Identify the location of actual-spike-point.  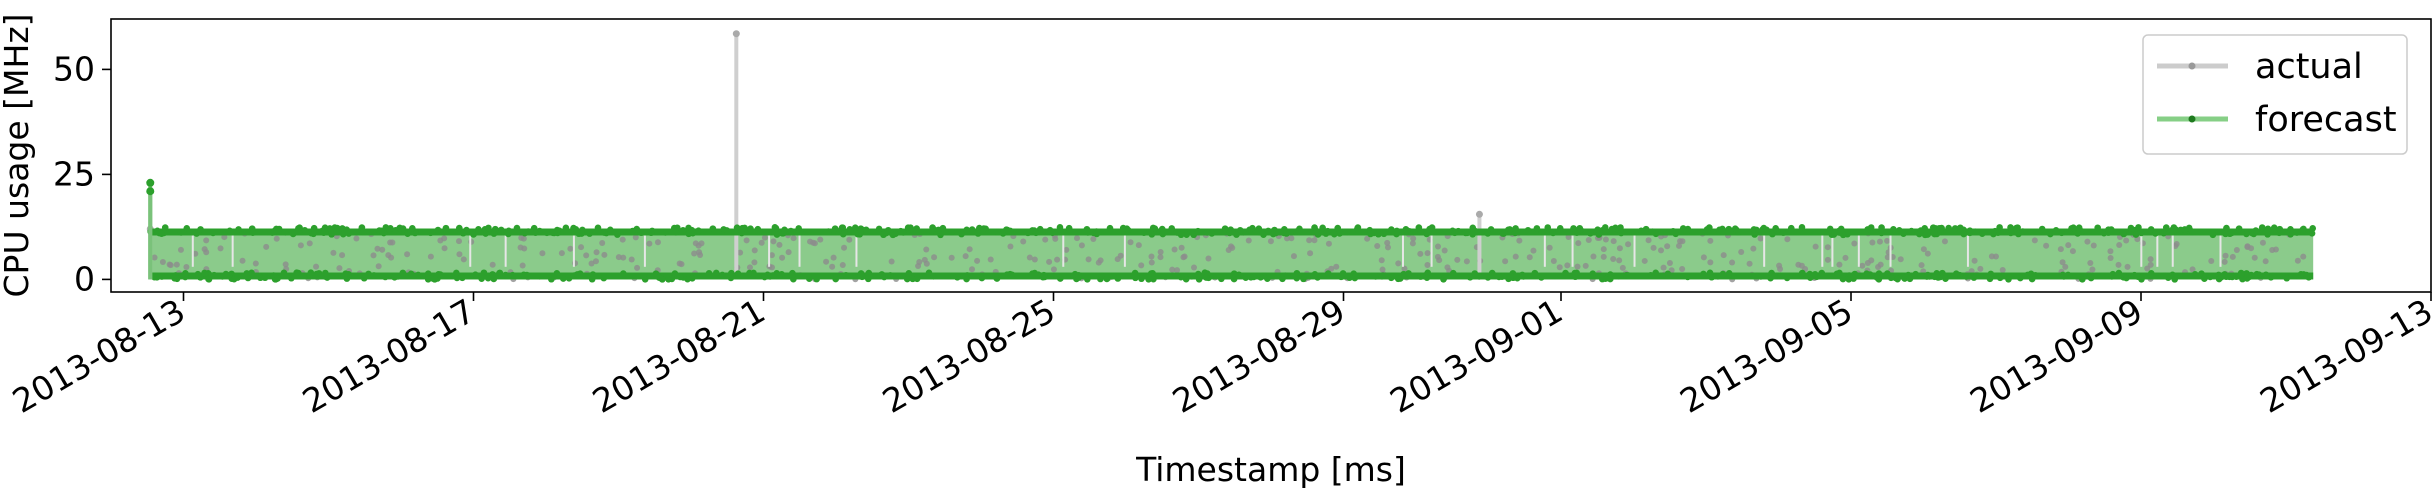
(736, 34).